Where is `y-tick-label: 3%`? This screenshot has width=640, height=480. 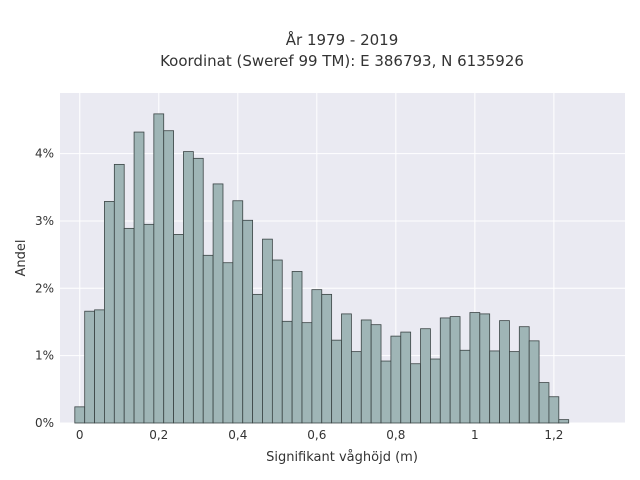
y-tick-label: 3% is located at coordinates (44, 221).